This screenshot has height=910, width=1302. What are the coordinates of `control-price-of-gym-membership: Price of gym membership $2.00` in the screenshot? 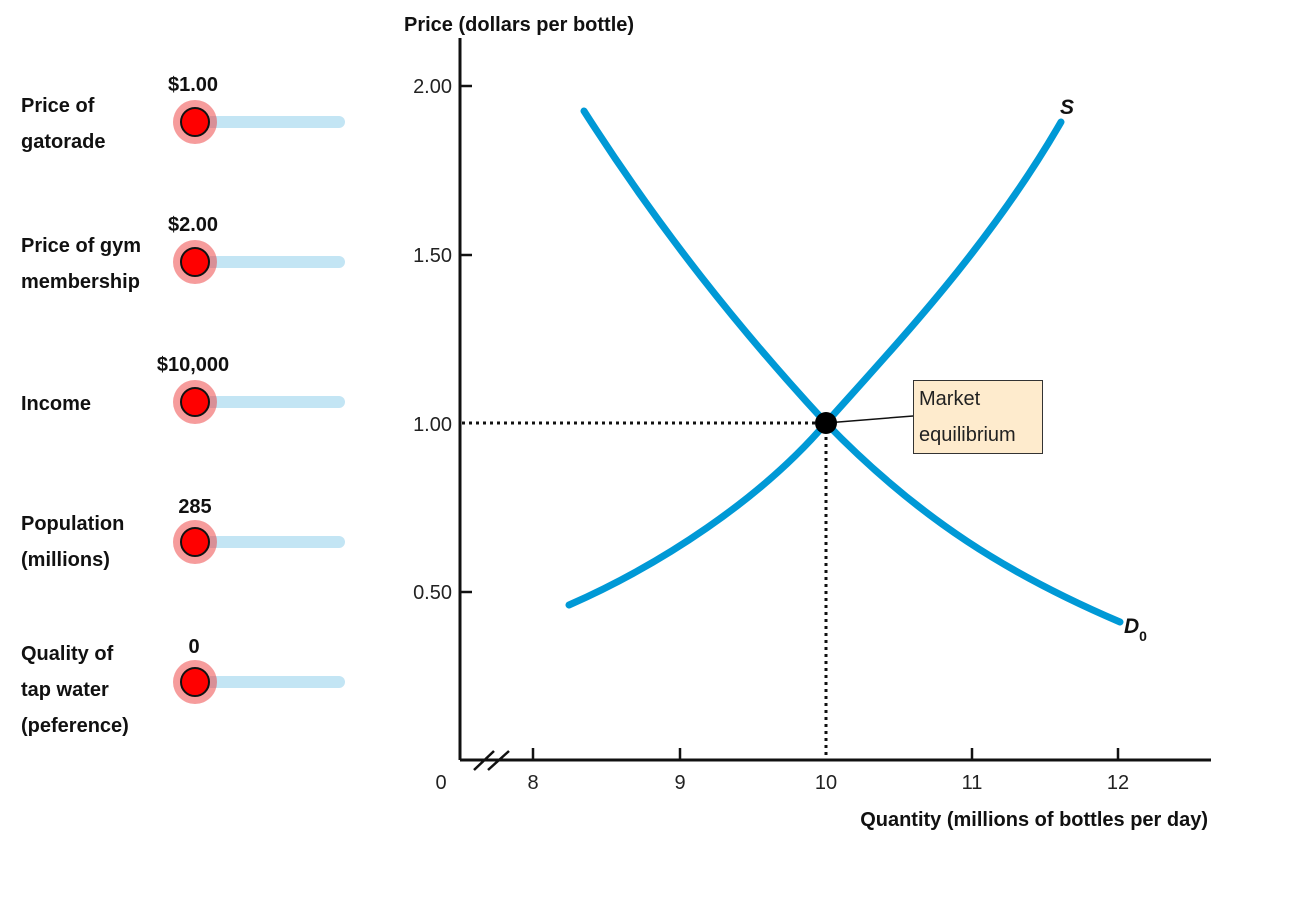 It's located at (185, 262).